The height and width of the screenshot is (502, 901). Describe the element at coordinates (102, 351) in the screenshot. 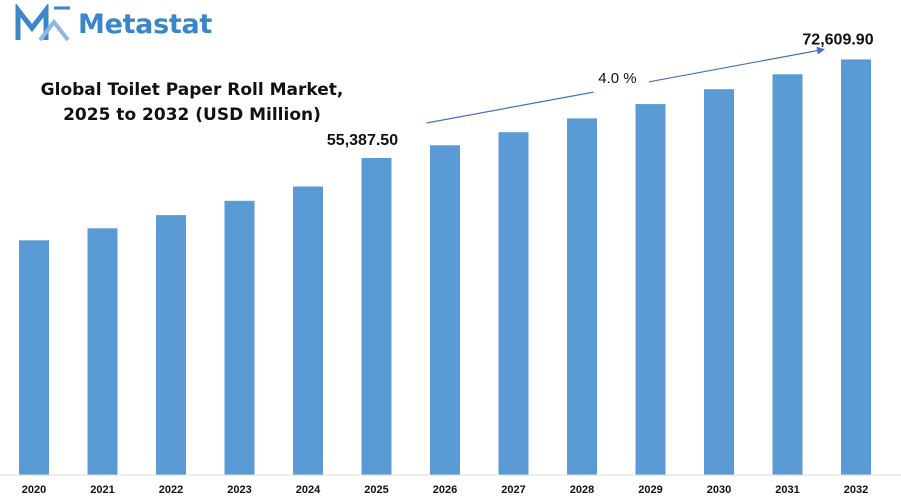

I see `bar-2021` at that location.